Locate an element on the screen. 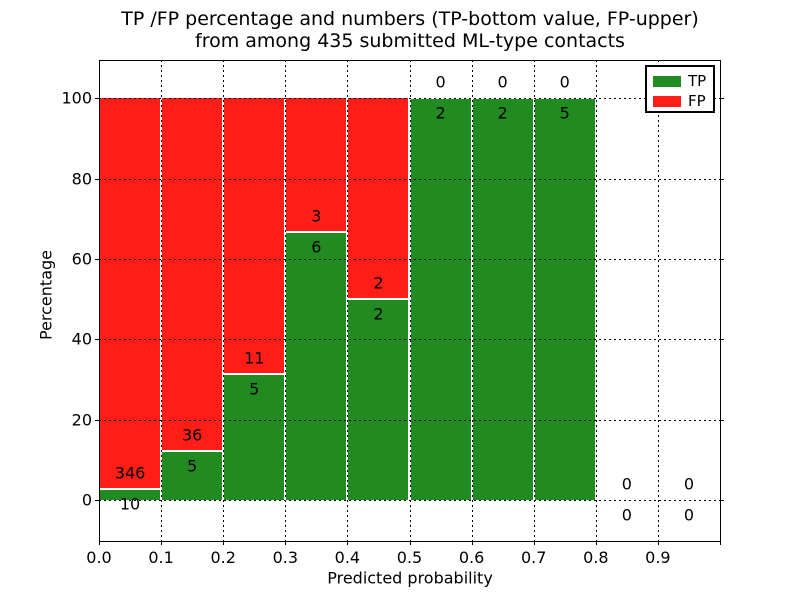  fp-count-label: 2 is located at coordinates (378, 283).